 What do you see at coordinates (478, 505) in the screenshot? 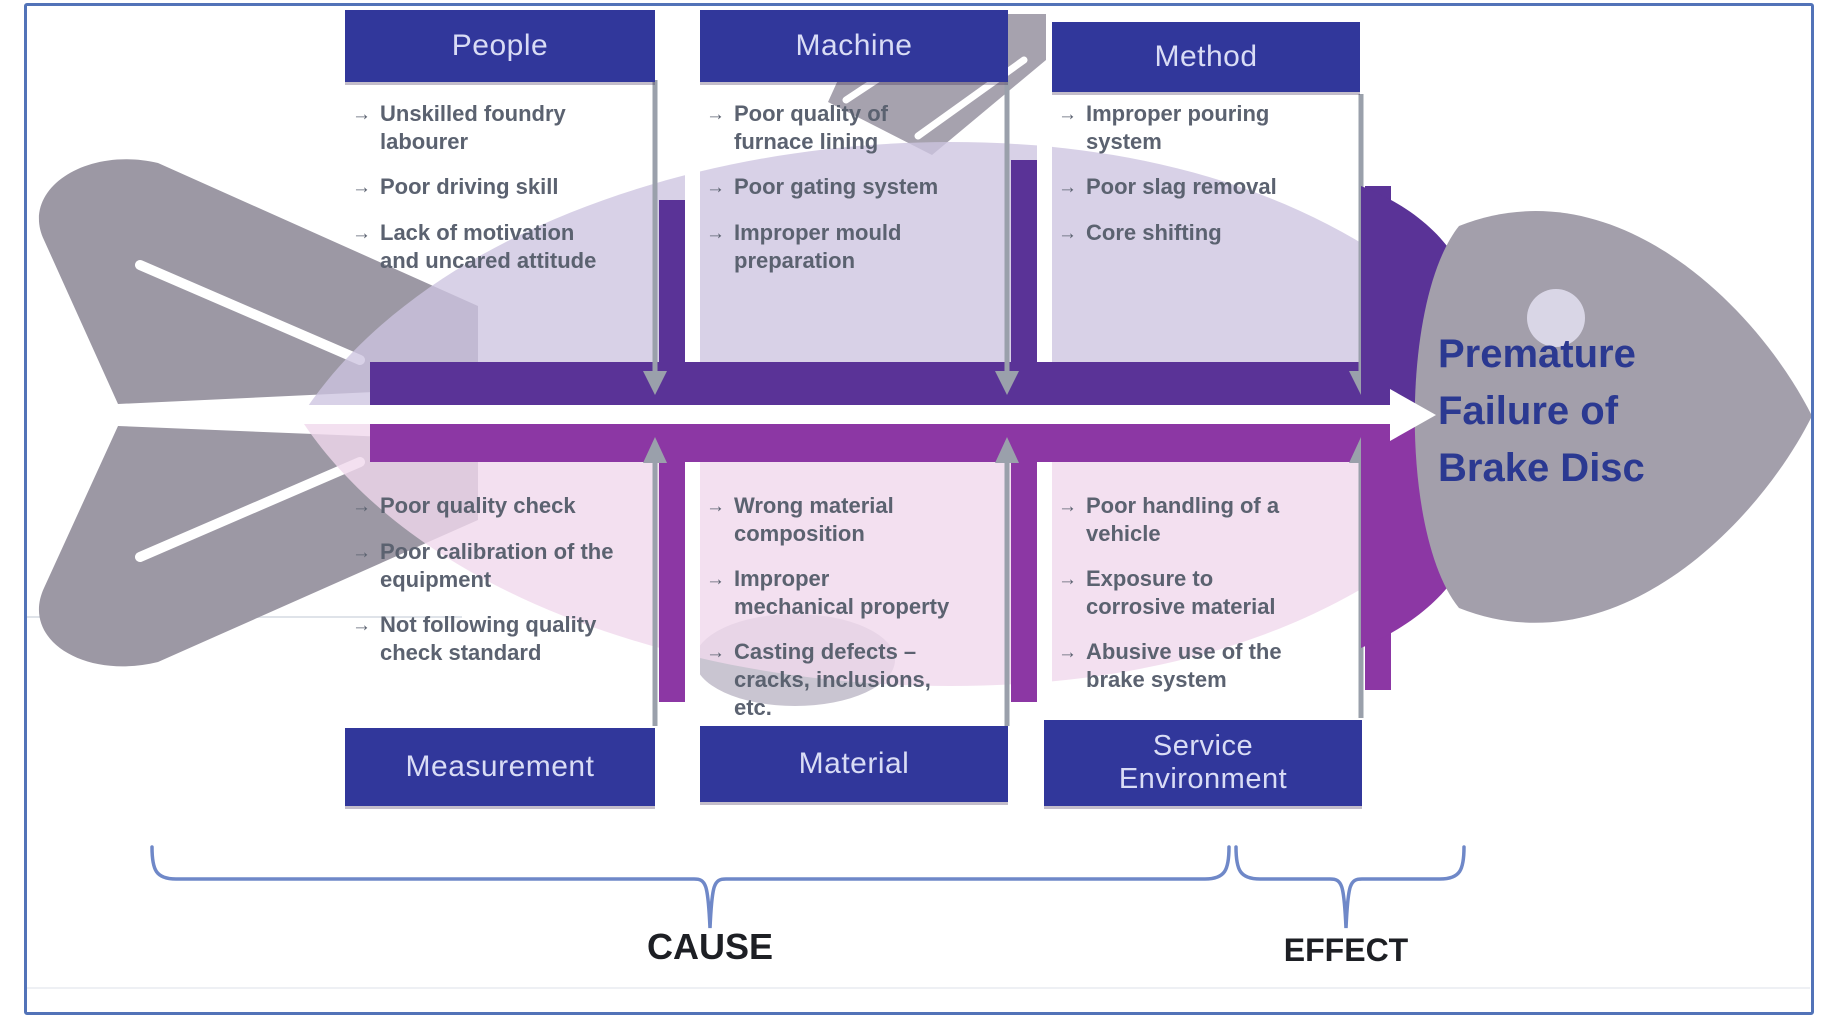
I see `cause-item-text: Poor quality check` at bounding box center [478, 505].